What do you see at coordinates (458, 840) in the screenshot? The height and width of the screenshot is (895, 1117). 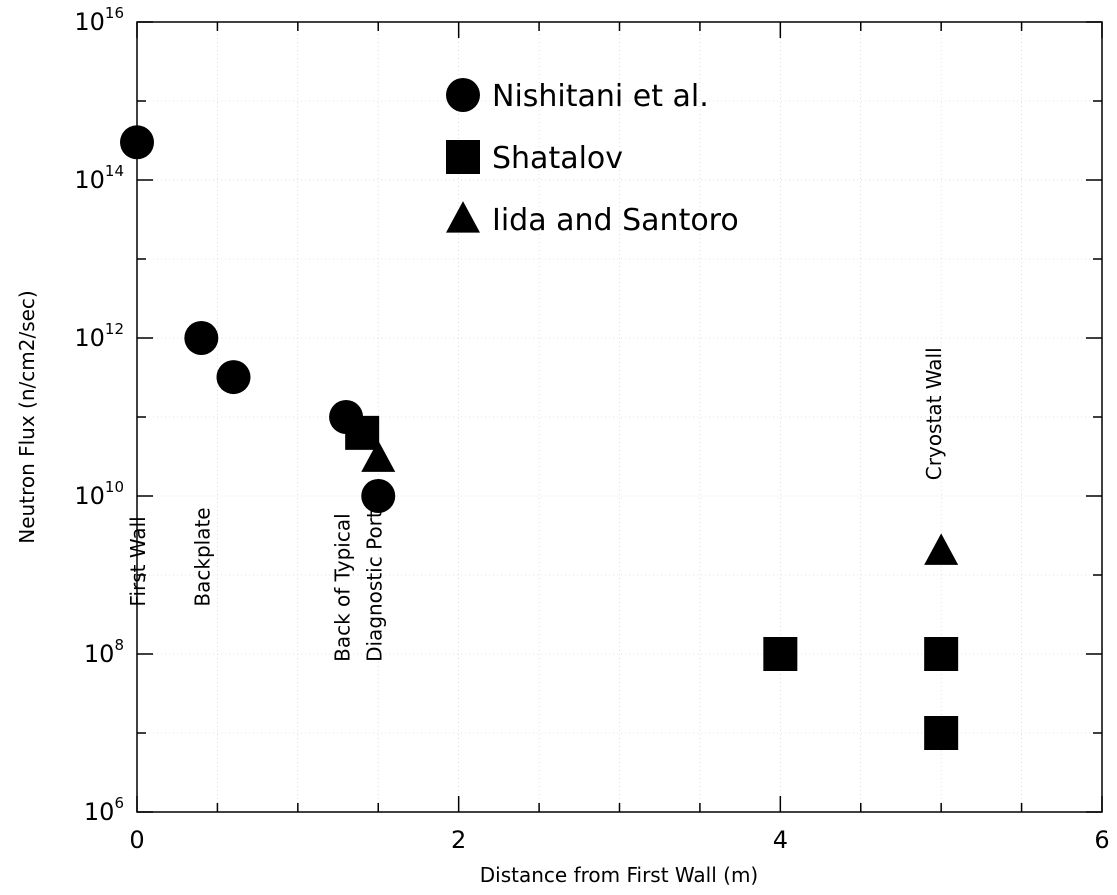 I see `x-tick-label: 2` at bounding box center [458, 840].